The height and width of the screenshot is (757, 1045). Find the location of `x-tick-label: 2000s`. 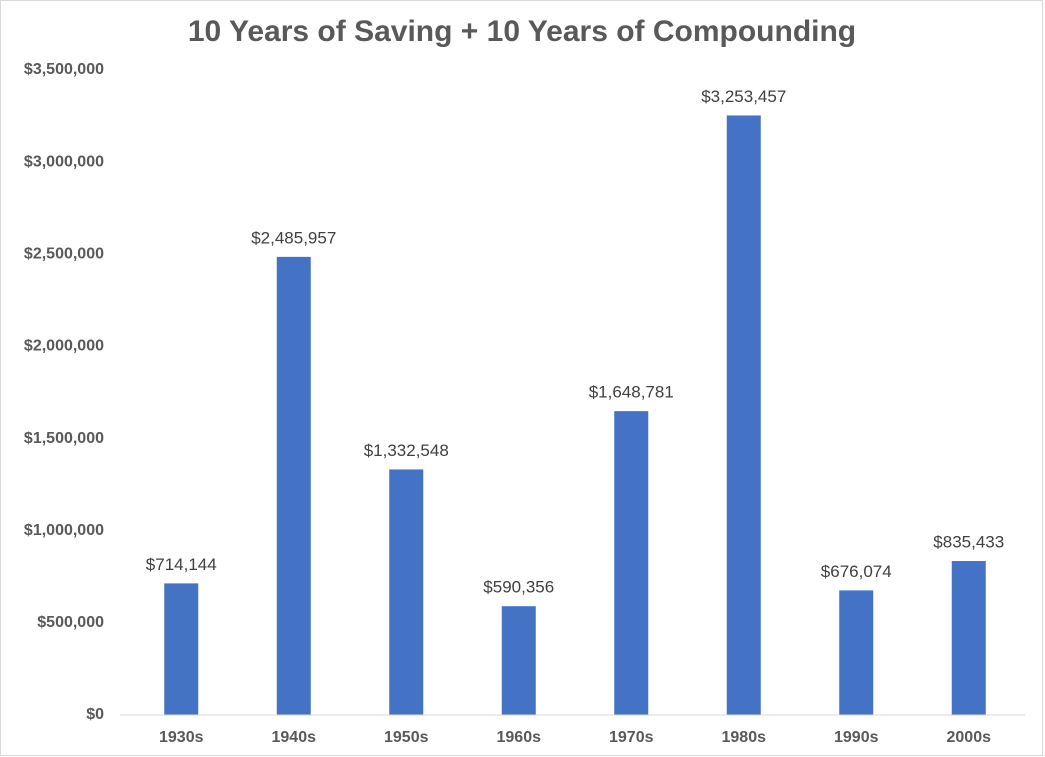

x-tick-label: 2000s is located at coordinates (969, 737).